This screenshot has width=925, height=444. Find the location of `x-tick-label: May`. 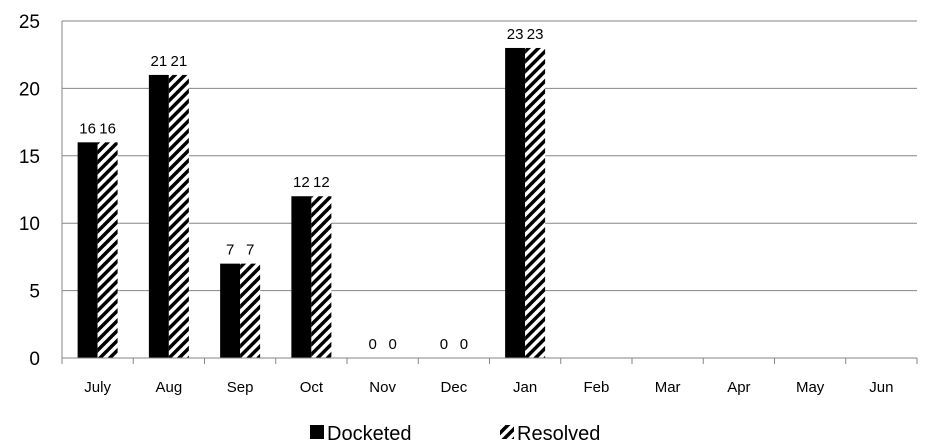

x-tick-label: May is located at coordinates (810, 387).